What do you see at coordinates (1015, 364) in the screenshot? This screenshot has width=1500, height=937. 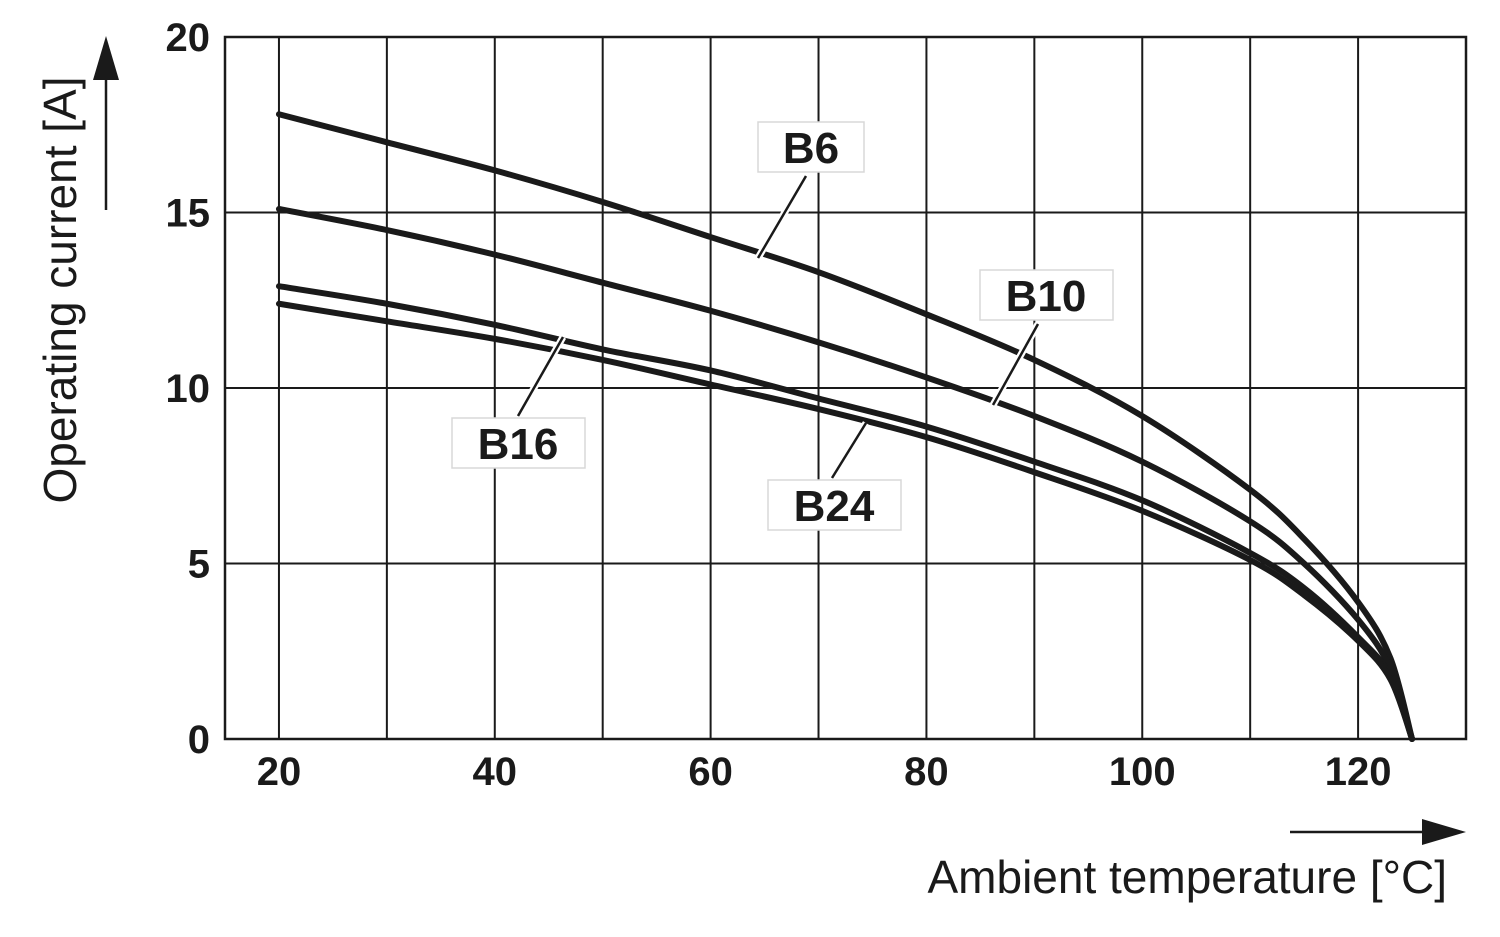 I see `leader-line-b10` at bounding box center [1015, 364].